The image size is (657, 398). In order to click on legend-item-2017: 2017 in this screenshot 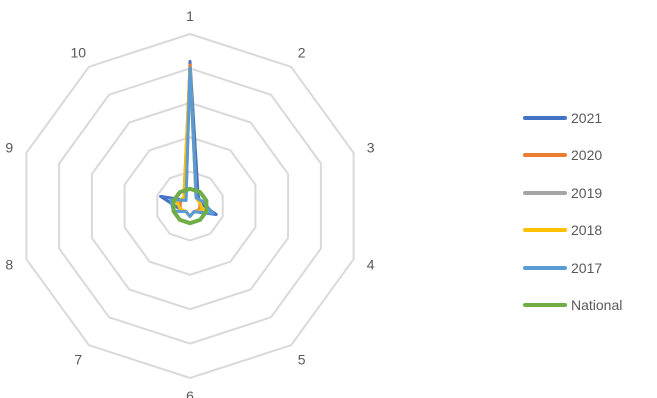, I will do `click(572, 268)`.